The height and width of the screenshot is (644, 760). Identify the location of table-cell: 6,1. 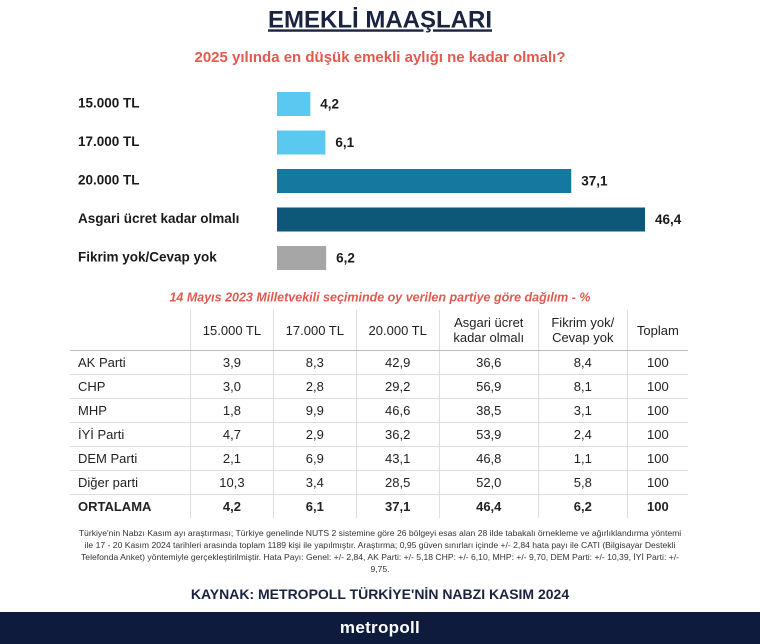
(314, 506).